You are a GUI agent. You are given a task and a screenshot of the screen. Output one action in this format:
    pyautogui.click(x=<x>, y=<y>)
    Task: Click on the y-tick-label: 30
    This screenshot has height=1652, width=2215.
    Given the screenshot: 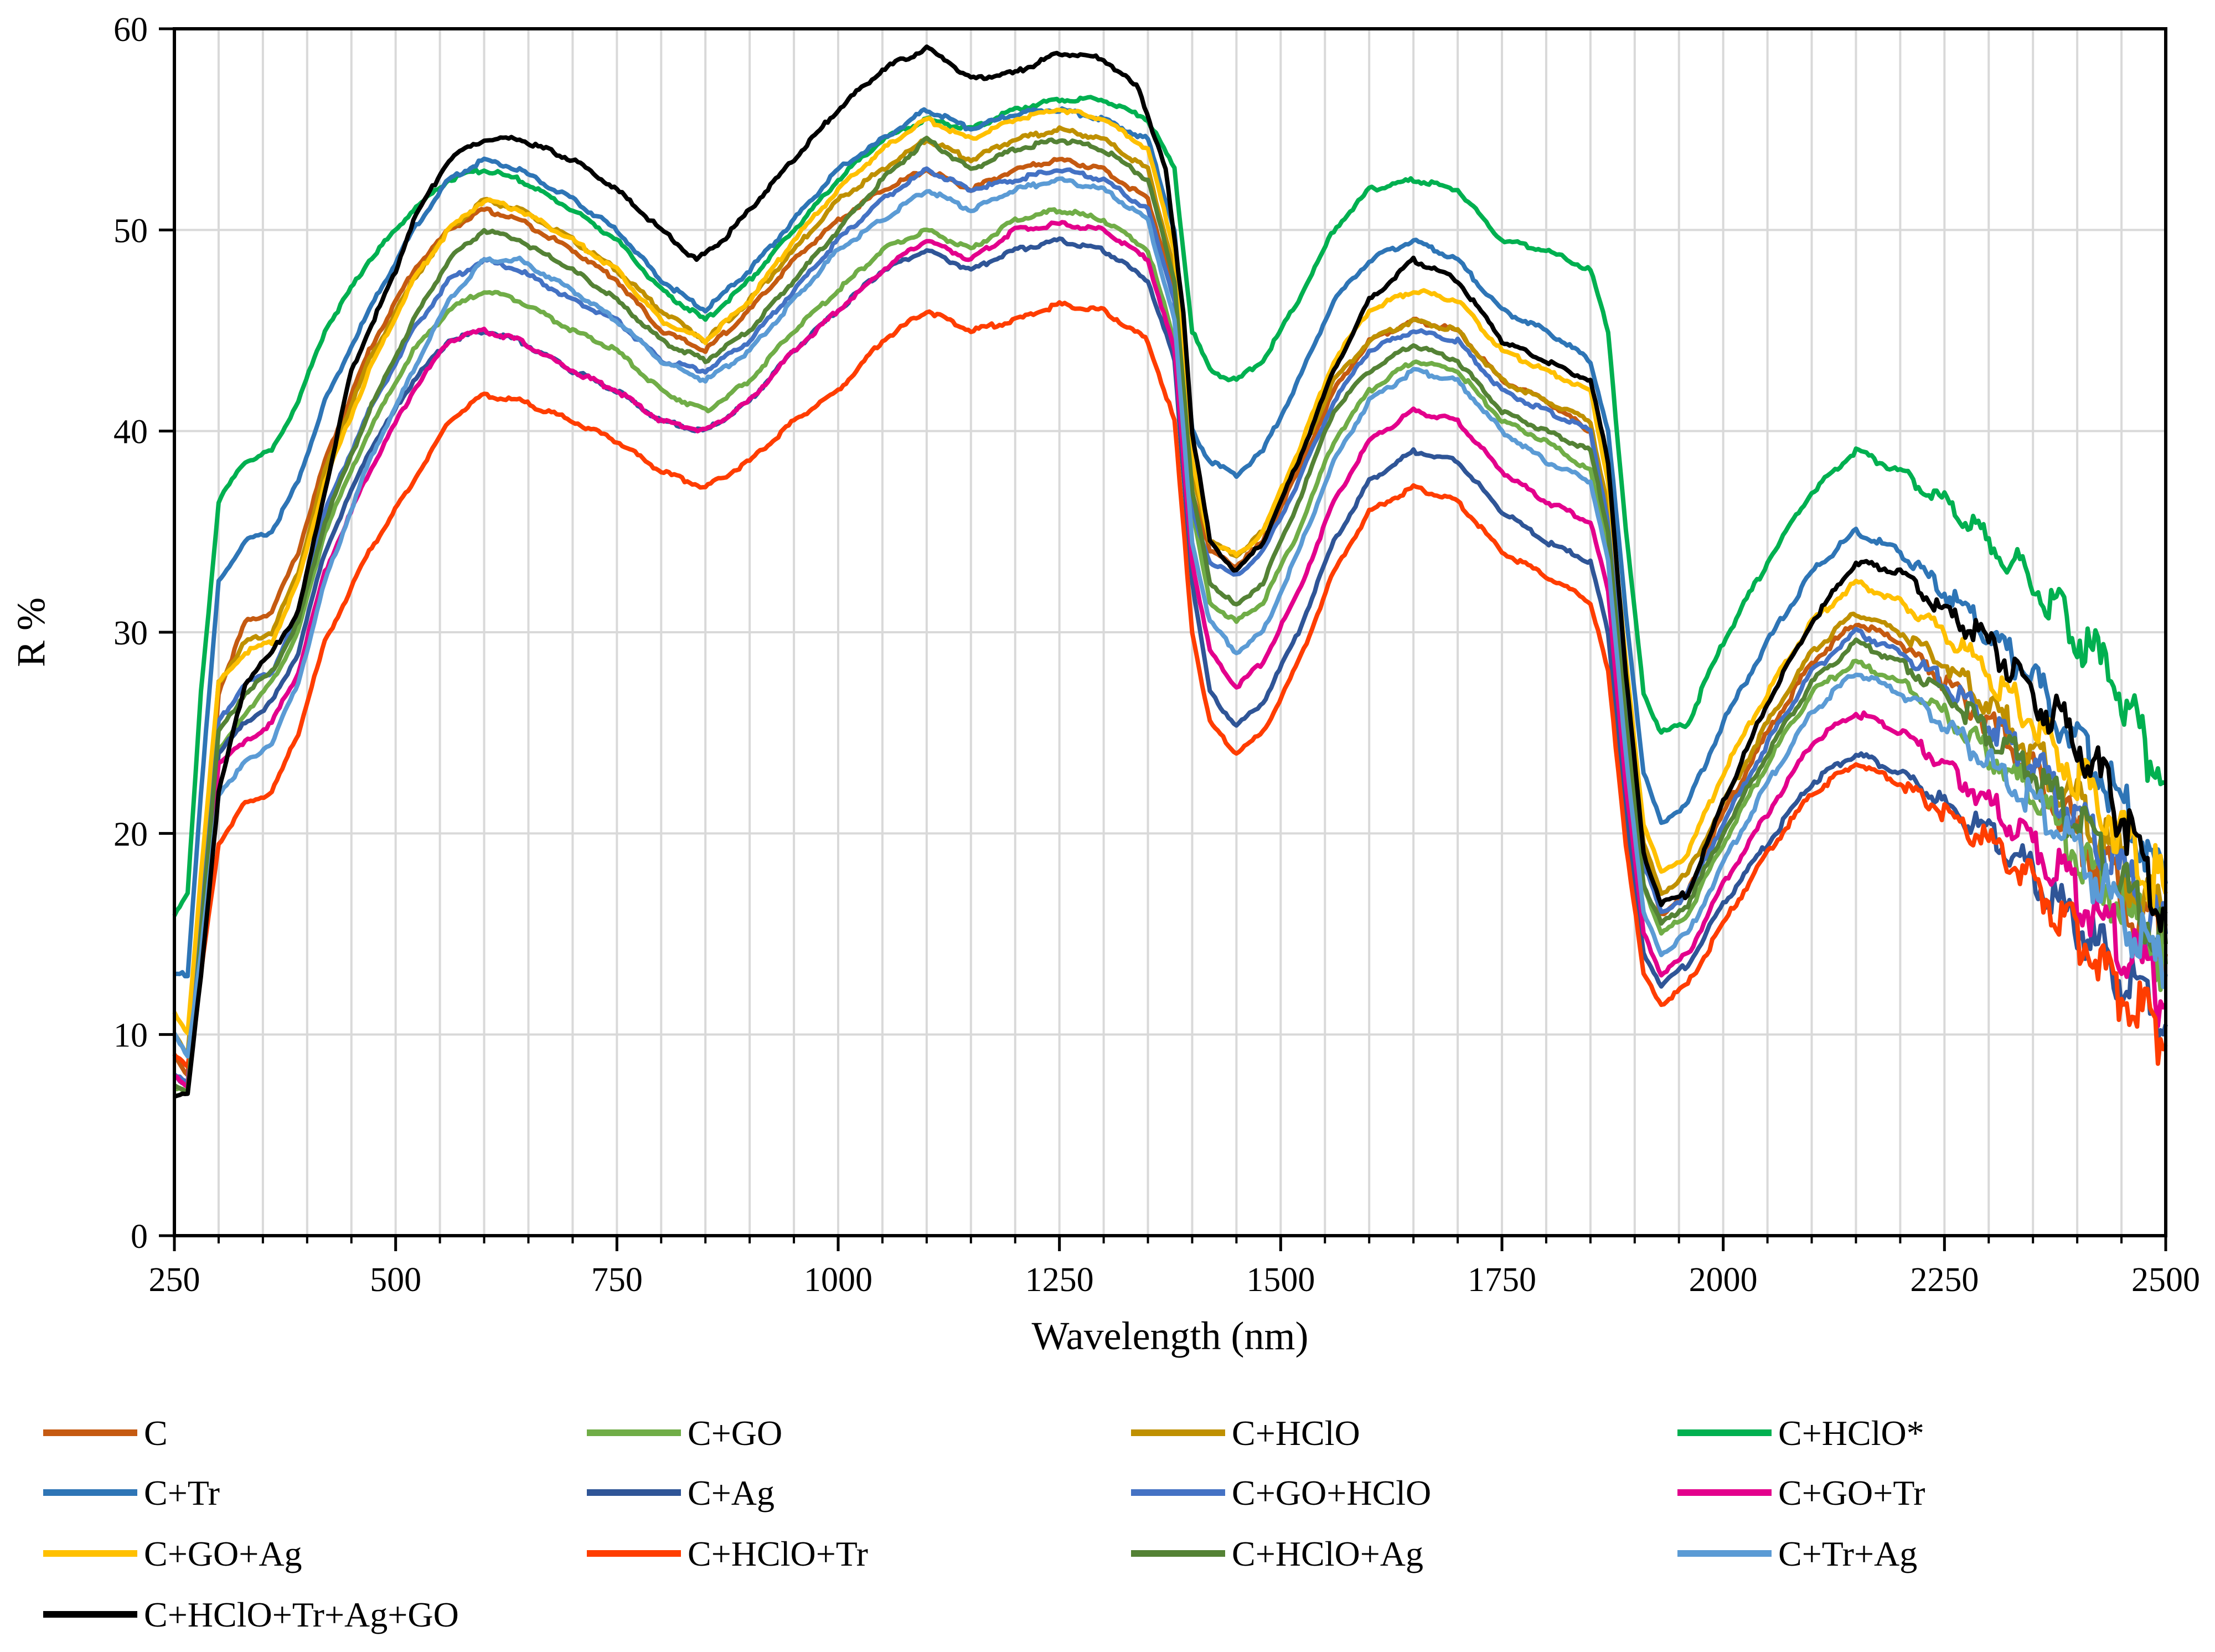 What is the action you would take?
    pyautogui.click(x=130, y=634)
    